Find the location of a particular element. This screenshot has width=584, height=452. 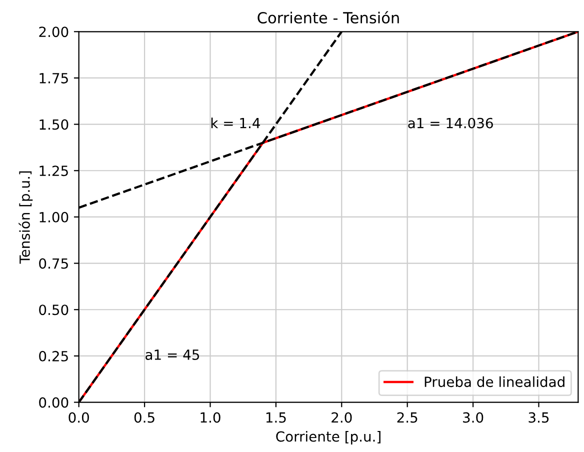

x-tick-label: 1.5 is located at coordinates (276, 417).